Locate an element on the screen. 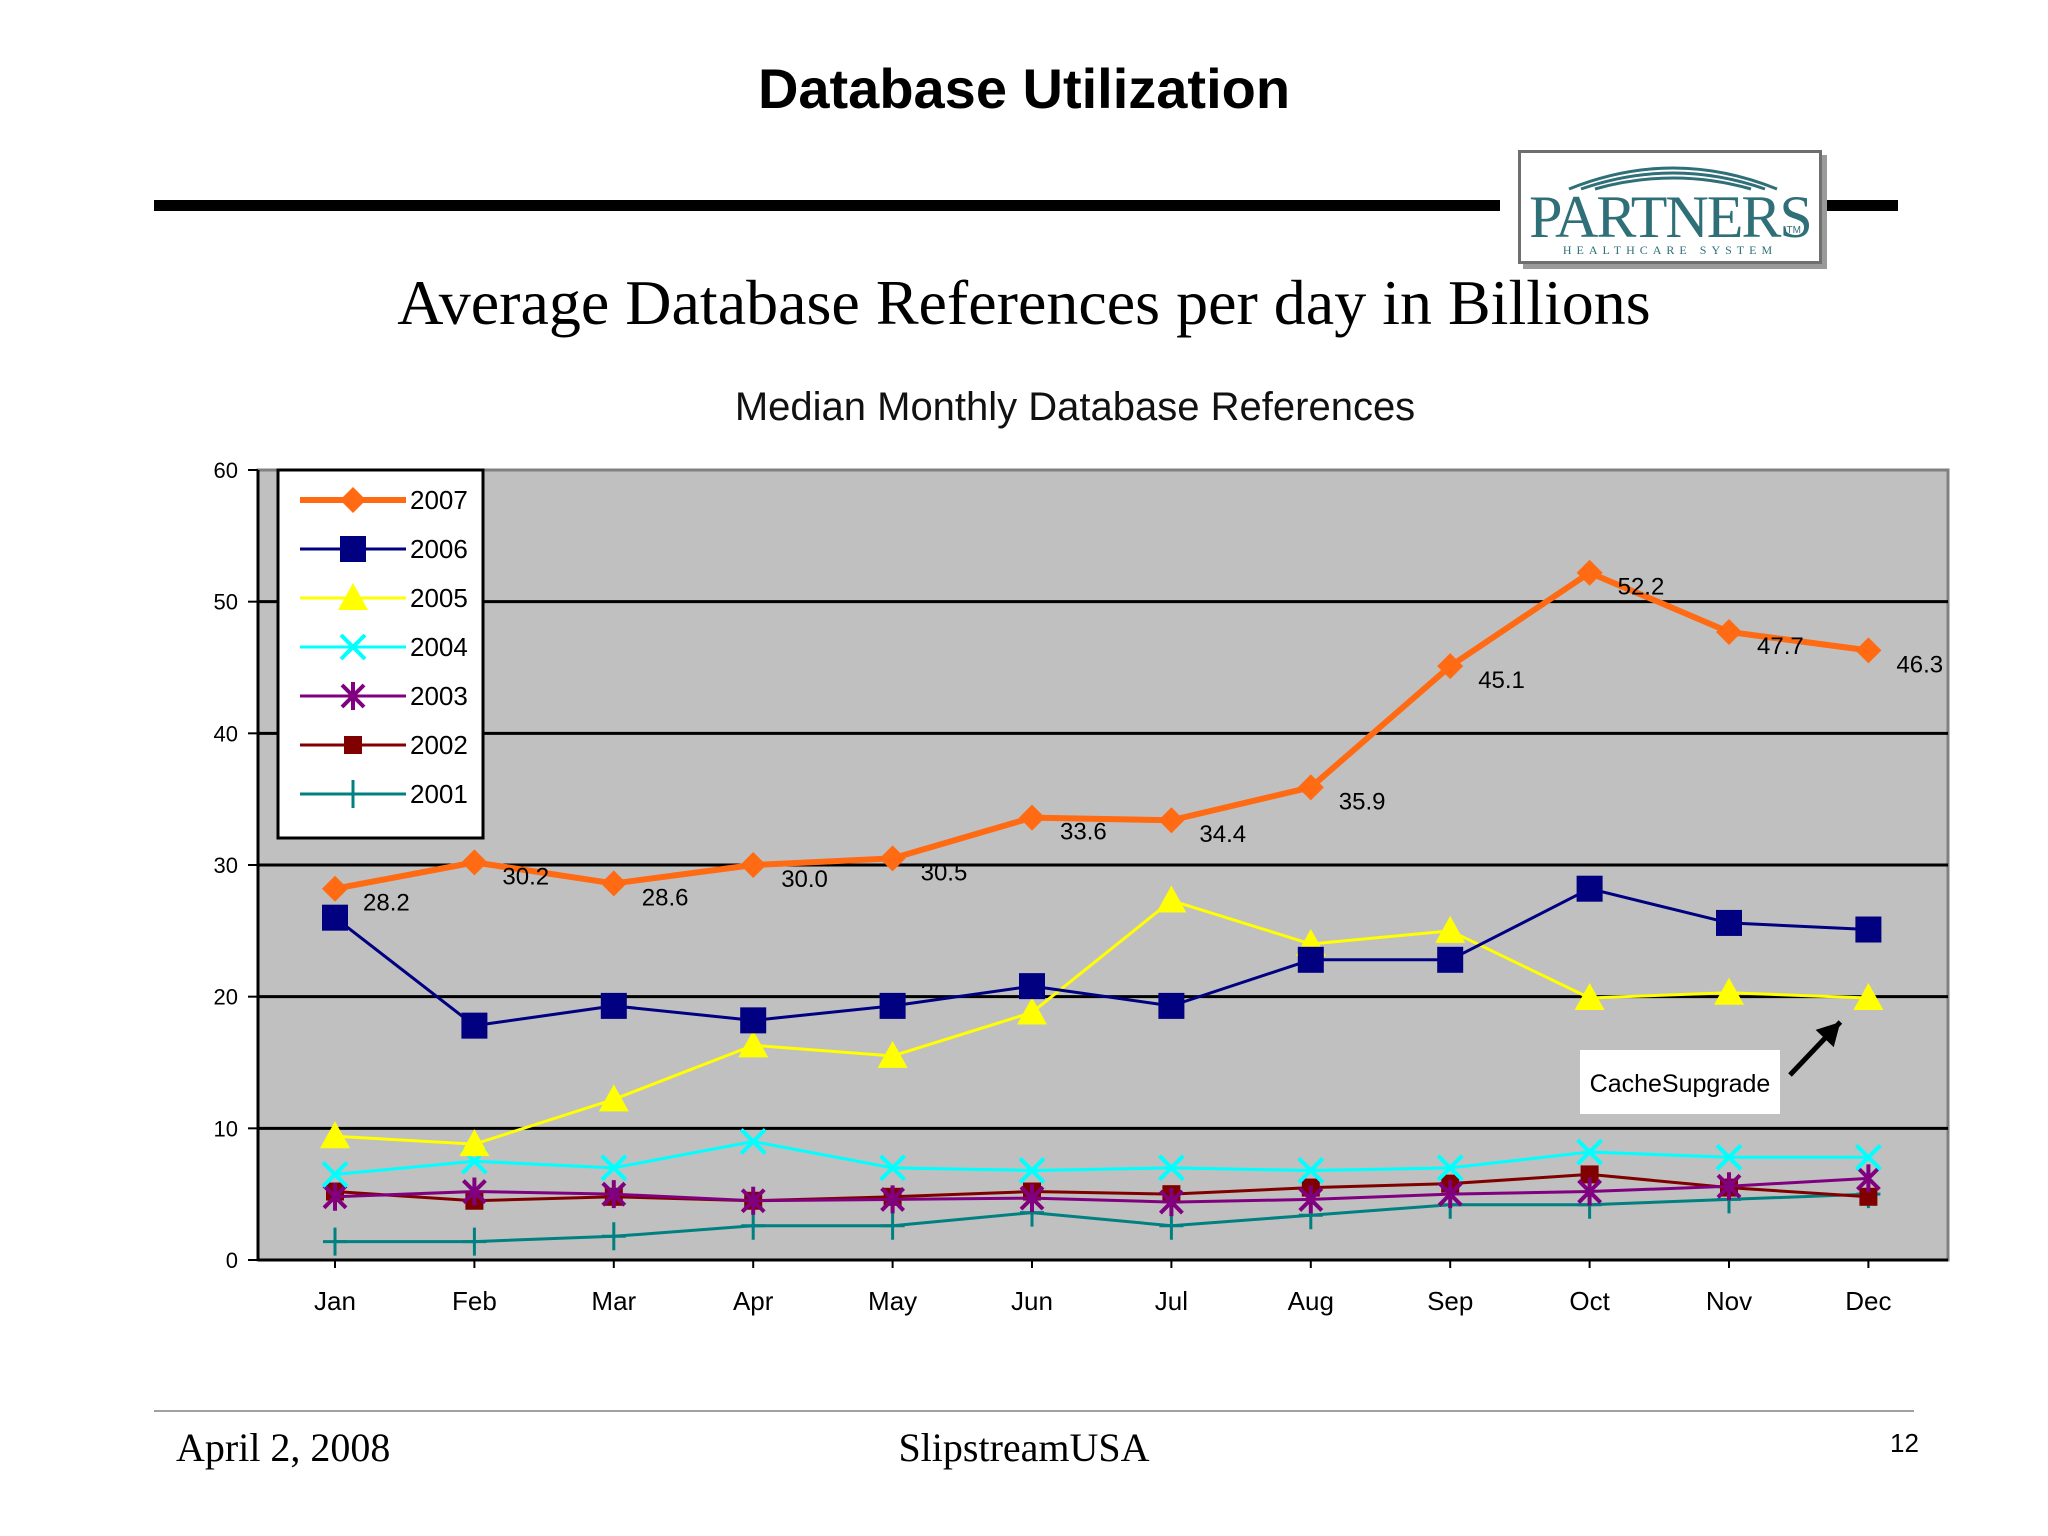  y-tick-label: 20 is located at coordinates (226, 997).